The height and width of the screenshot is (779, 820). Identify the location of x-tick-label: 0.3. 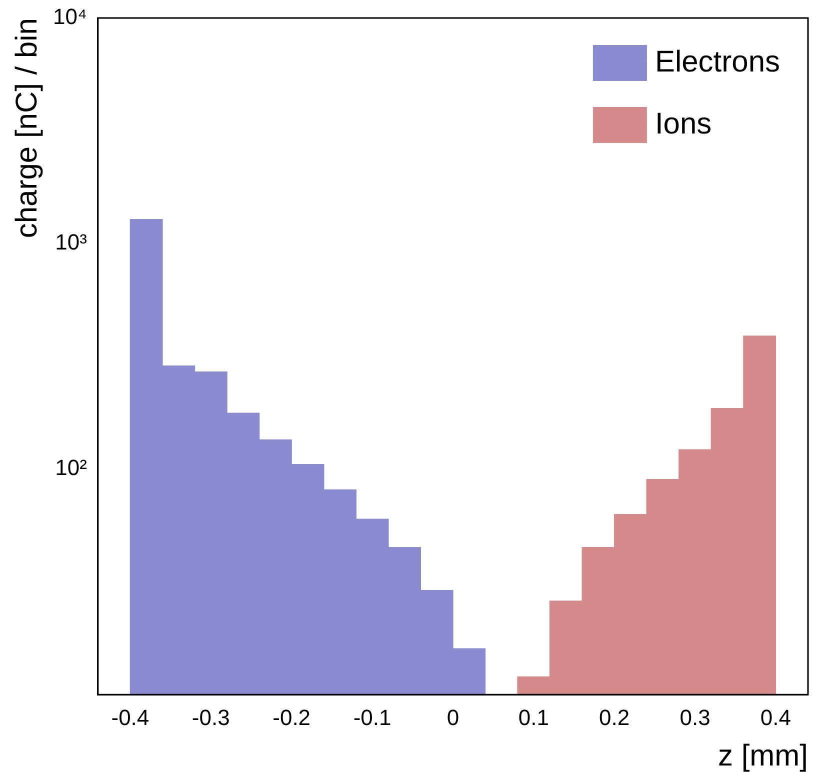
(695, 717).